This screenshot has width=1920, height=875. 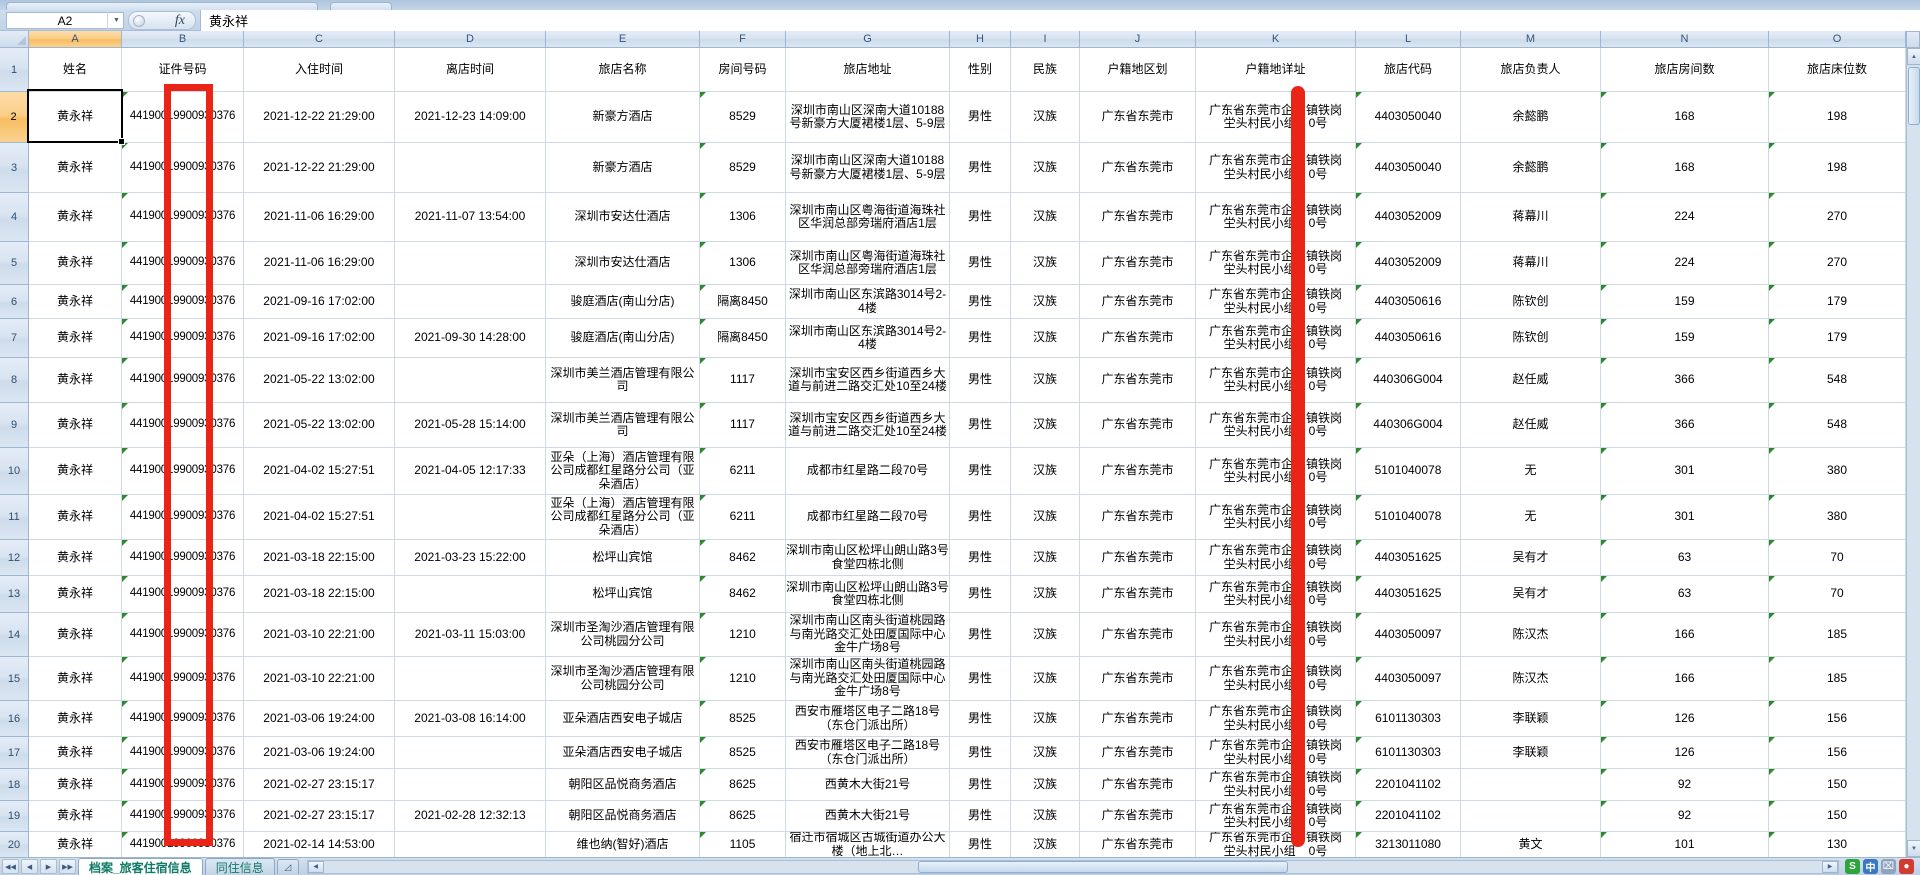 What do you see at coordinates (980, 70) in the screenshot?
I see `header-cell-H: 性别` at bounding box center [980, 70].